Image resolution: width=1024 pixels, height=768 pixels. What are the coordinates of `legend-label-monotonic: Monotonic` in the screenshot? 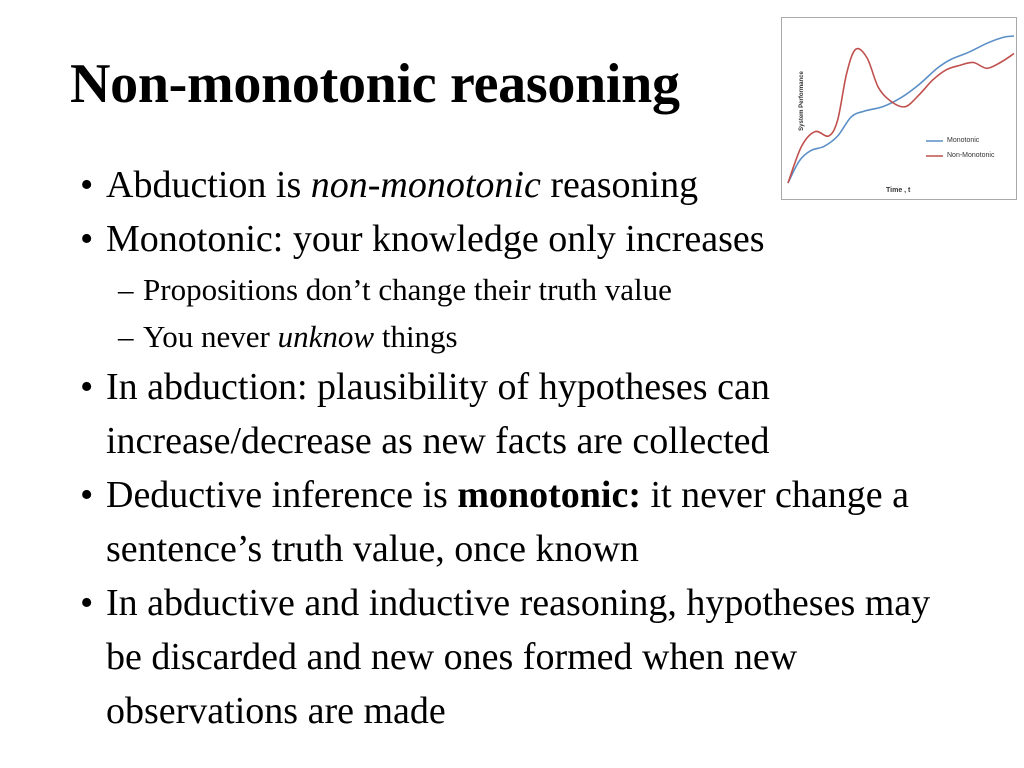 It's located at (963, 140).